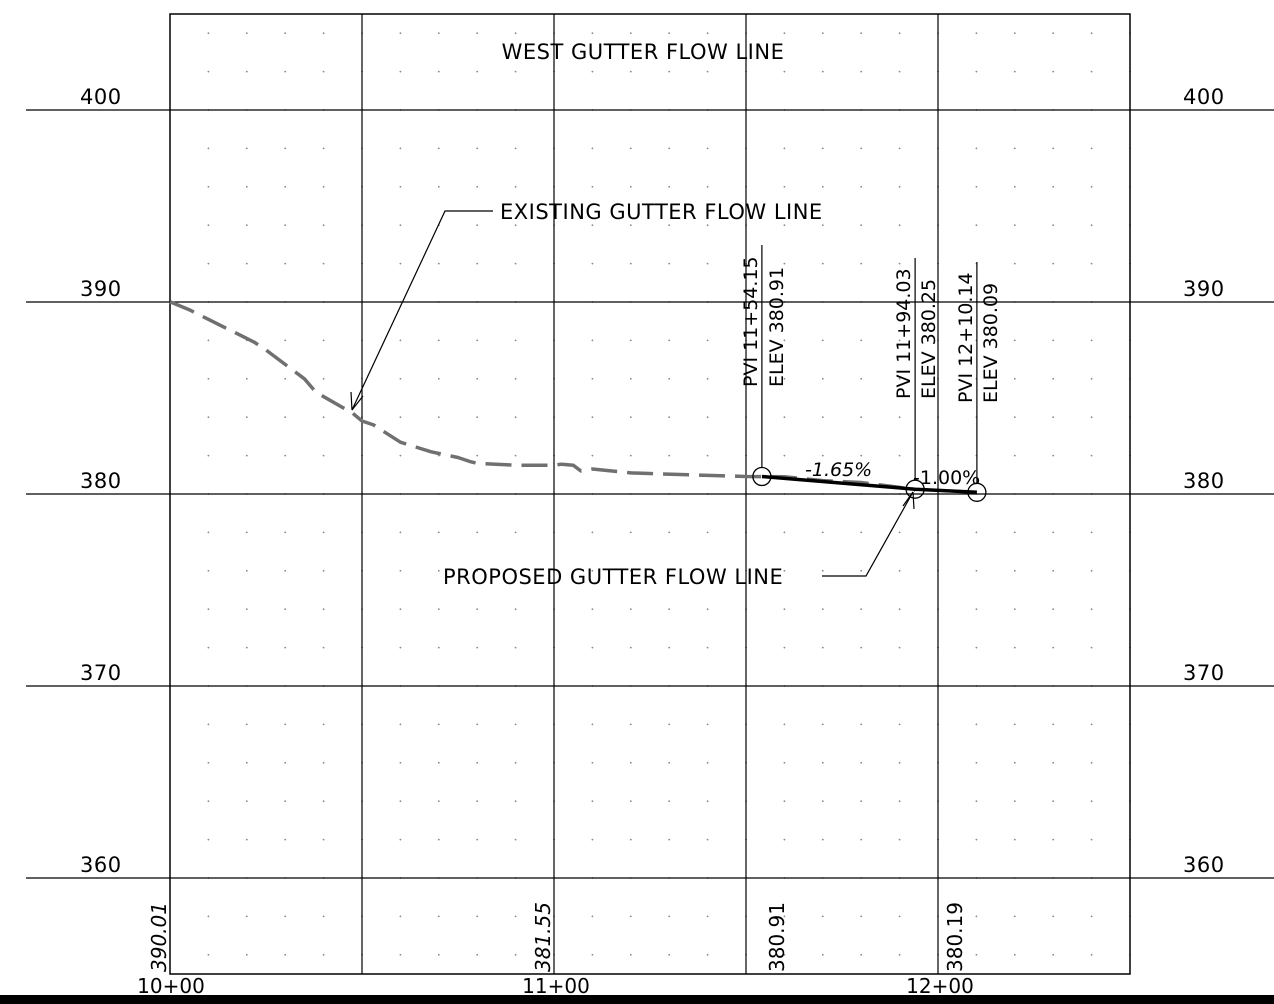  What do you see at coordinates (915, 489) in the screenshot?
I see `pvi-circle` at bounding box center [915, 489].